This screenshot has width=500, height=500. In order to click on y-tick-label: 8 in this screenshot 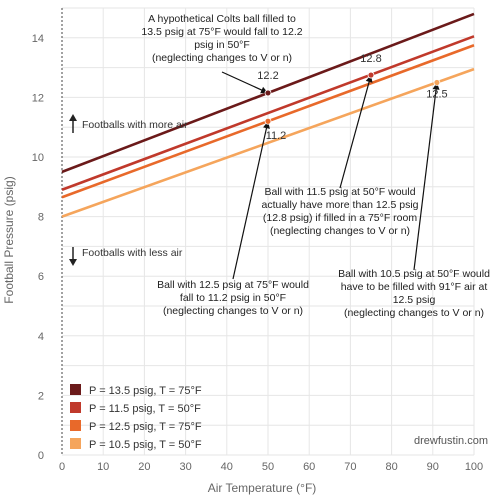, I will do `click(41, 218)`.